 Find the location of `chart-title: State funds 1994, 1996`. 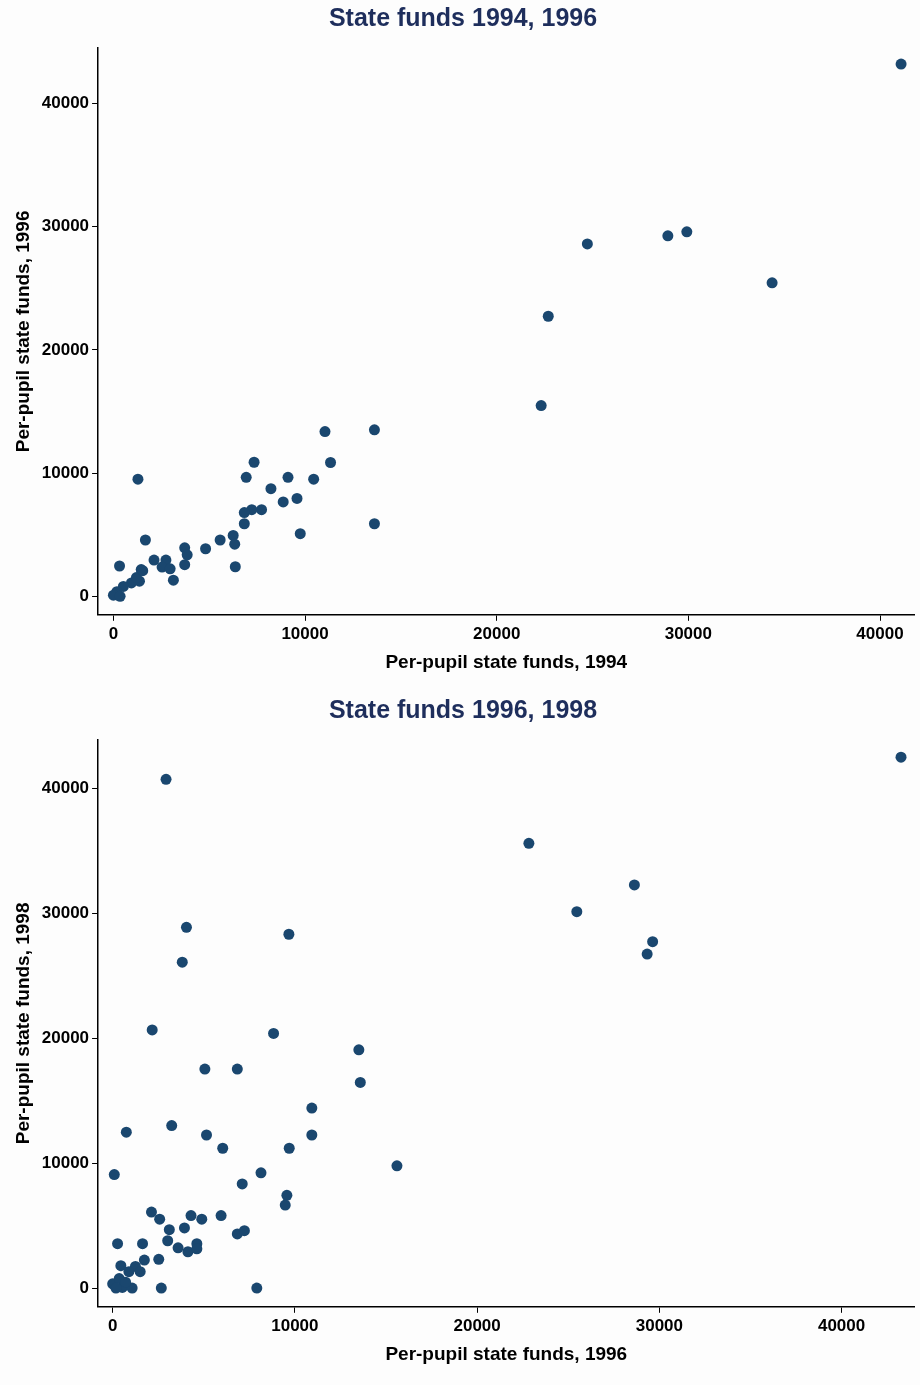

chart-title: State funds 1994, 1996 is located at coordinates (463, 16).